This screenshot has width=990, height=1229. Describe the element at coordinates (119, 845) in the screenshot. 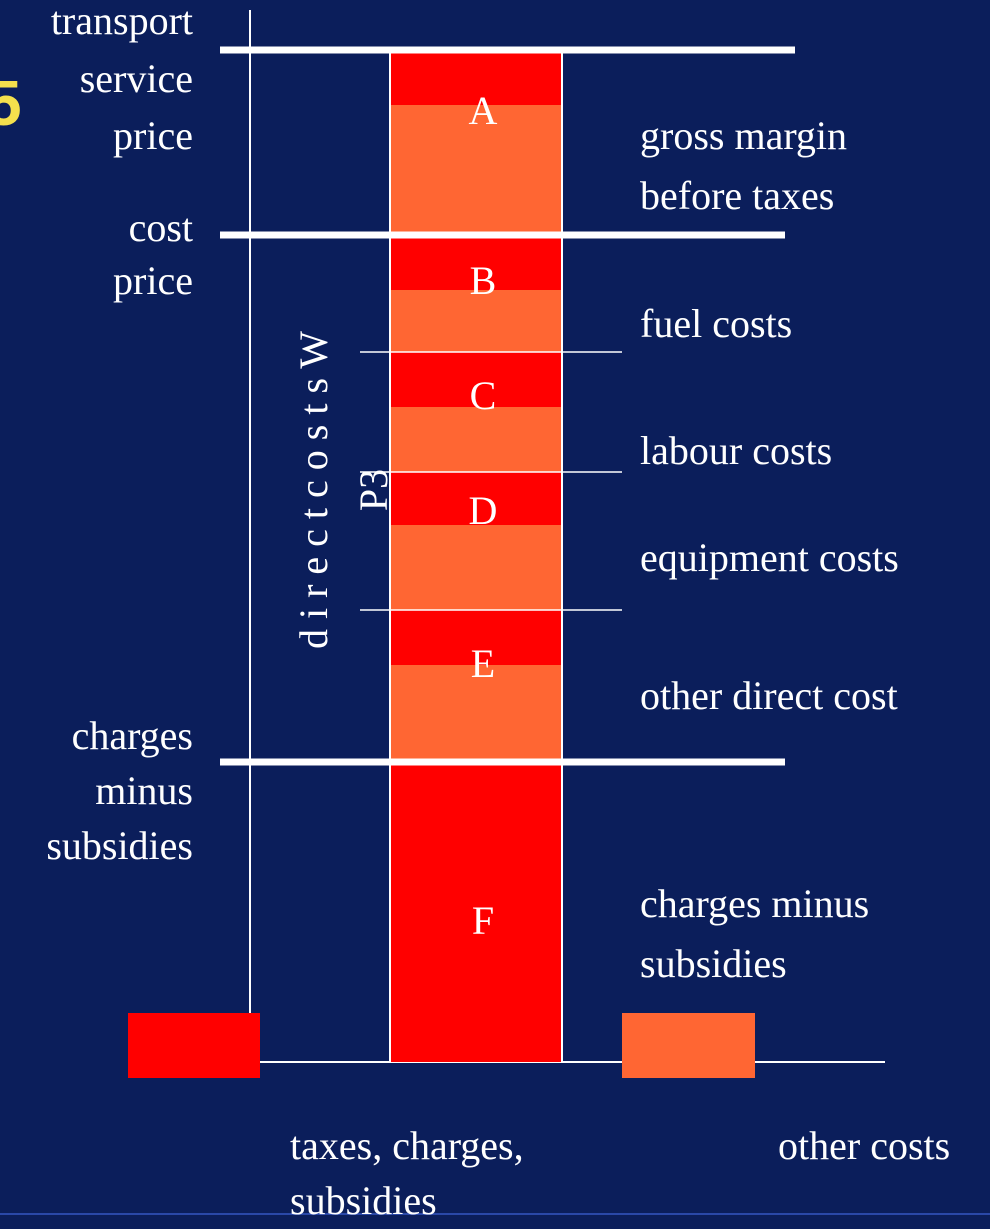

I see `level-label: subsidies` at that location.